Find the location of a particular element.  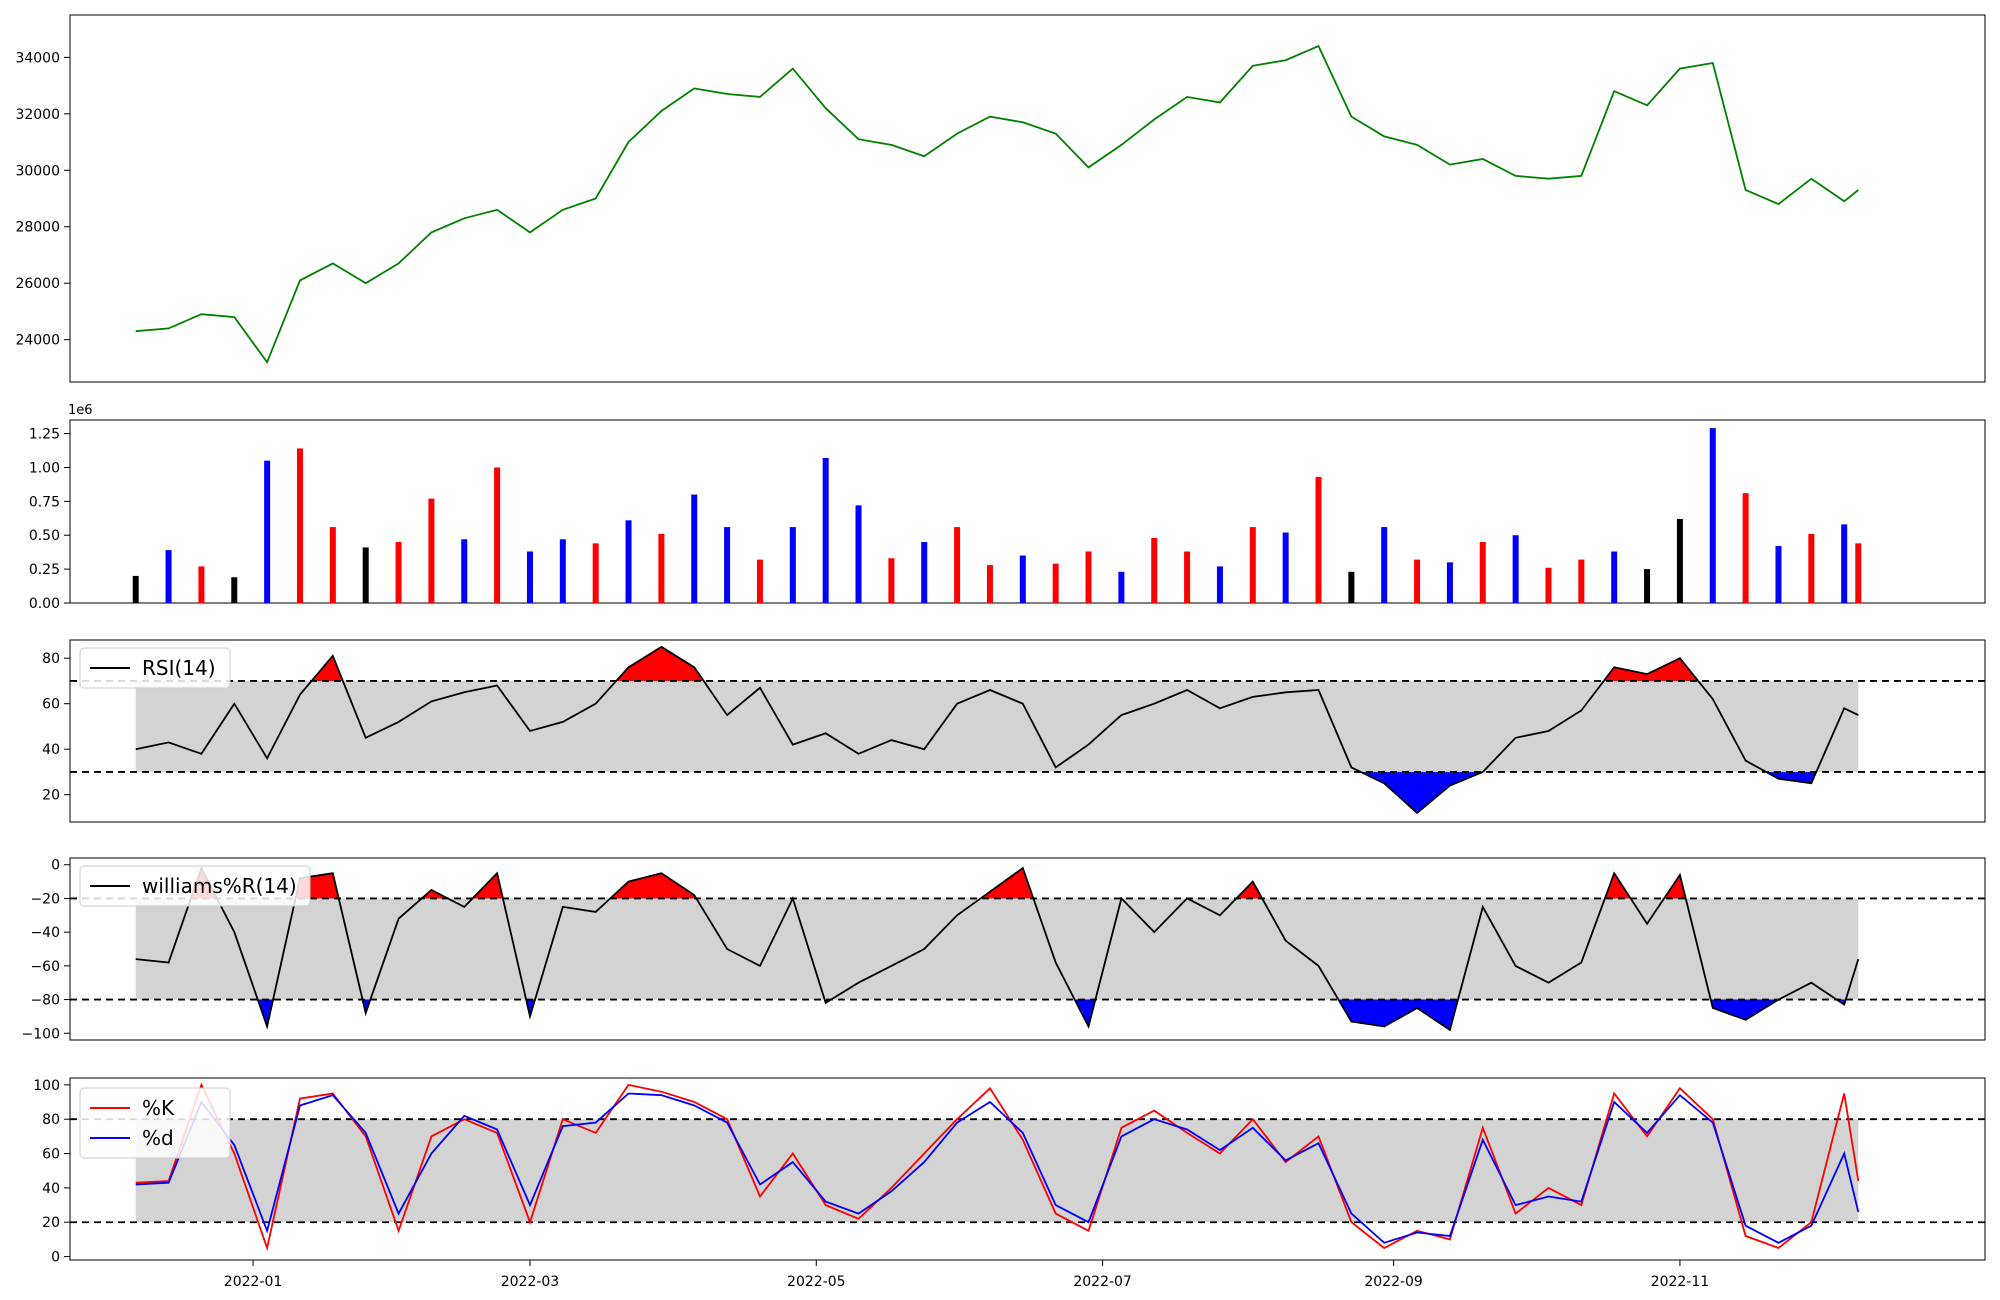

rsi-frame is located at coordinates (1027, 731).